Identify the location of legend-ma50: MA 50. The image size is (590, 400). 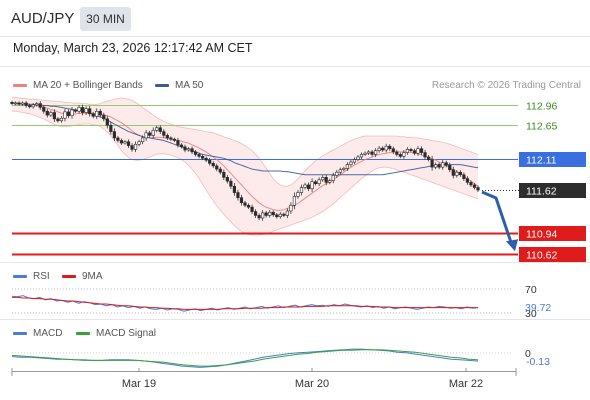
(179, 85).